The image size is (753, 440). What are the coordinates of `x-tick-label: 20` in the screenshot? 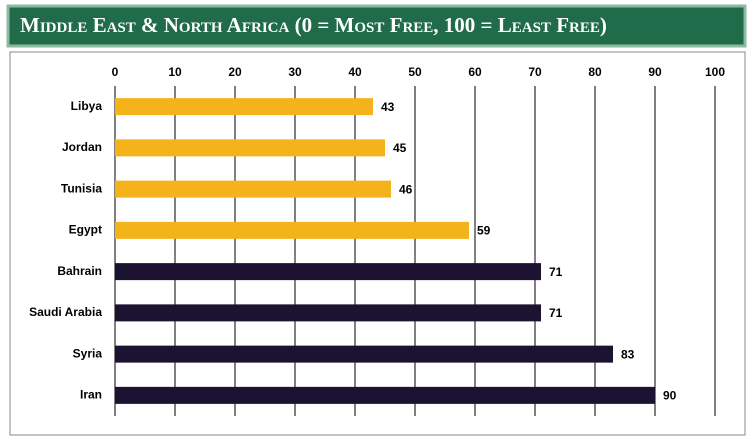 It's located at (235, 72).